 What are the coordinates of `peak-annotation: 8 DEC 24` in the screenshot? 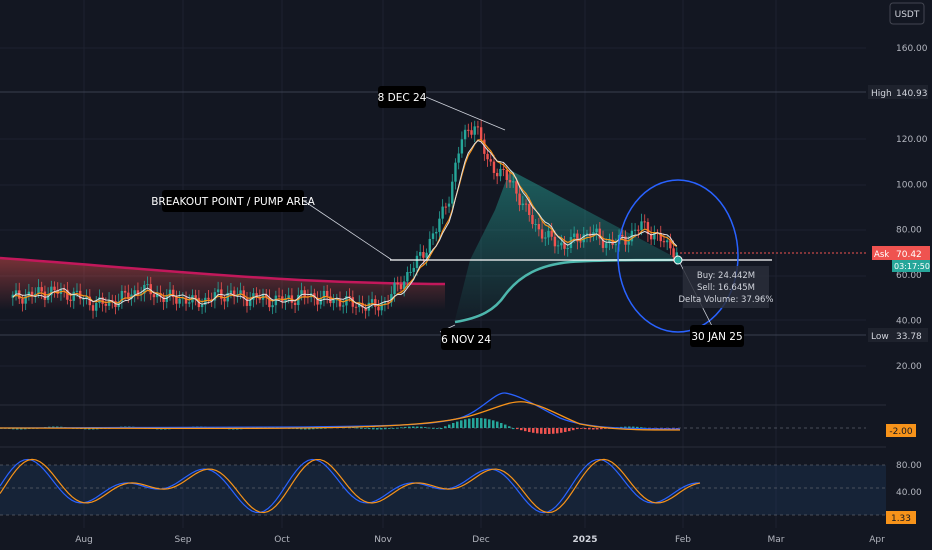 It's located at (402, 97).